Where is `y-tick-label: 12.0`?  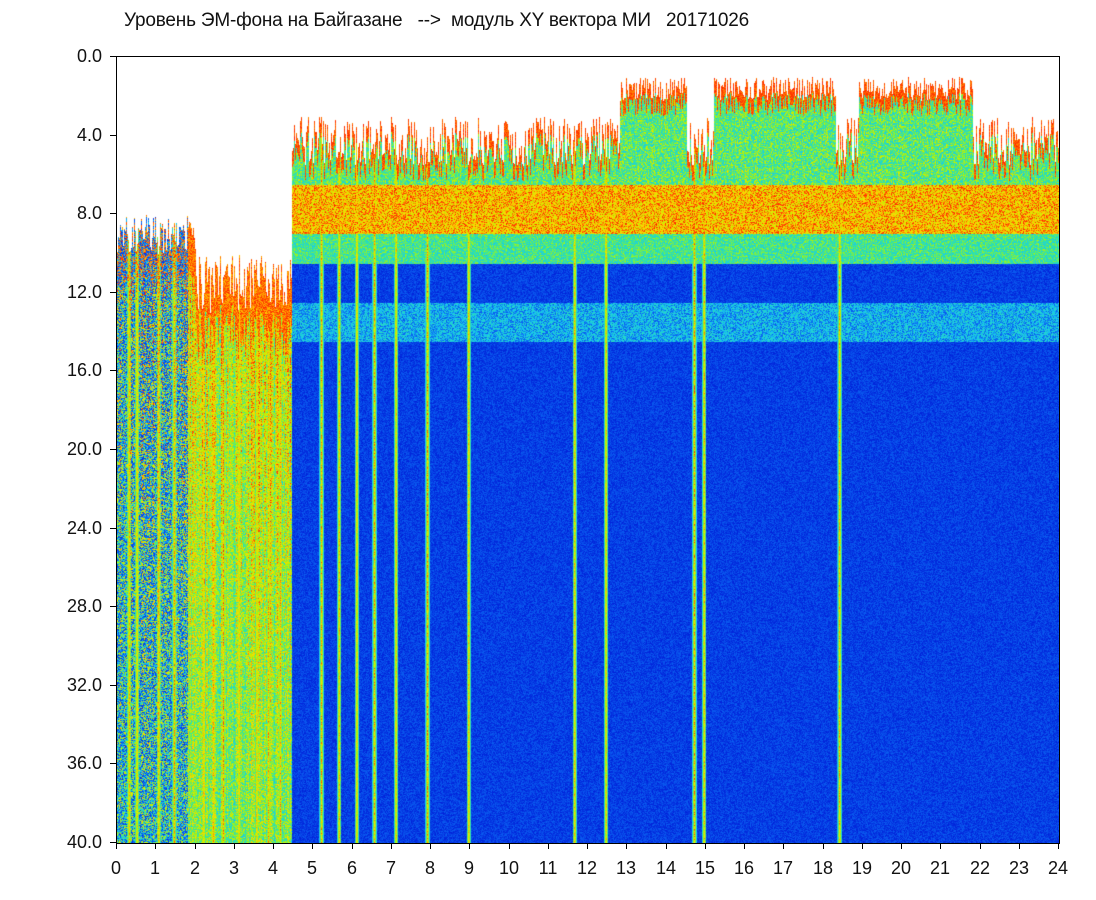 y-tick-label: 12.0 is located at coordinates (84, 292).